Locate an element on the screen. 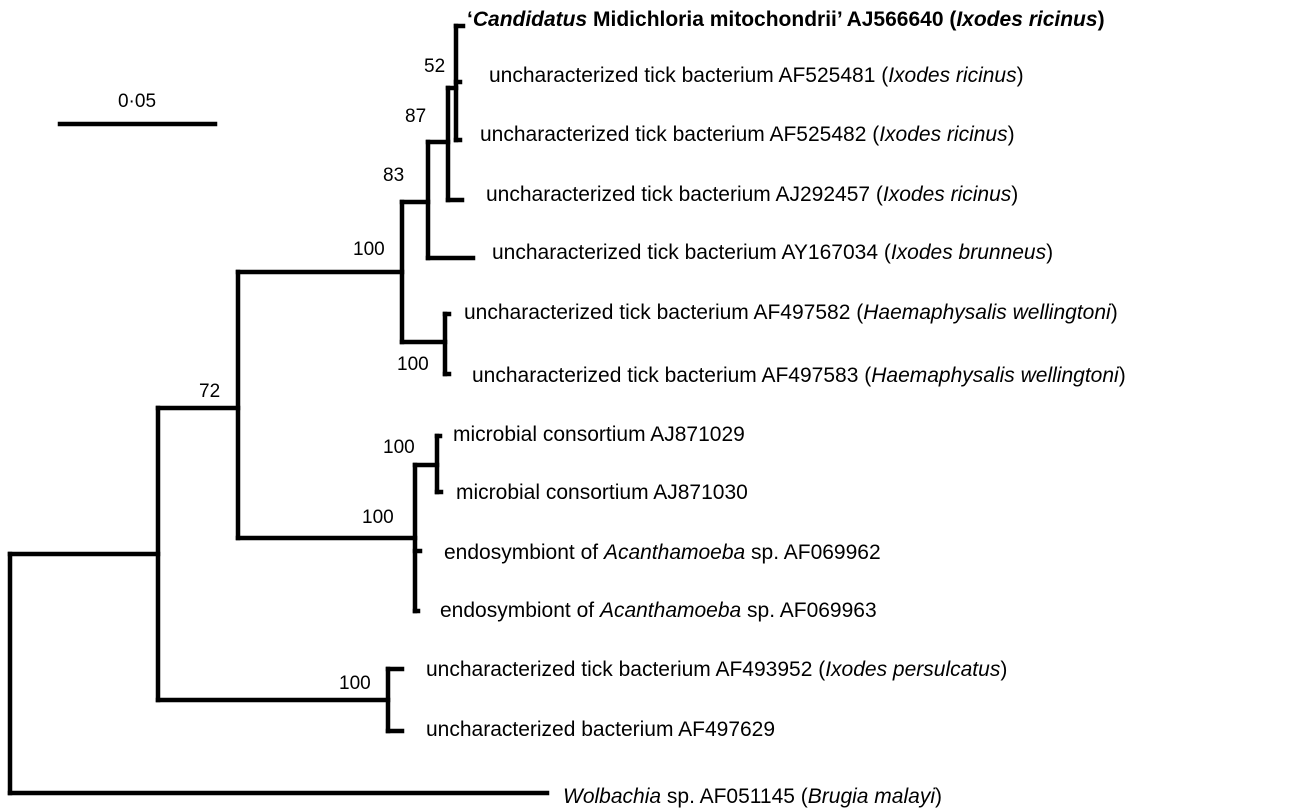 This screenshot has height=812, width=1302. taxon-label-part: microbial consortium AJ871029 is located at coordinates (599, 434).